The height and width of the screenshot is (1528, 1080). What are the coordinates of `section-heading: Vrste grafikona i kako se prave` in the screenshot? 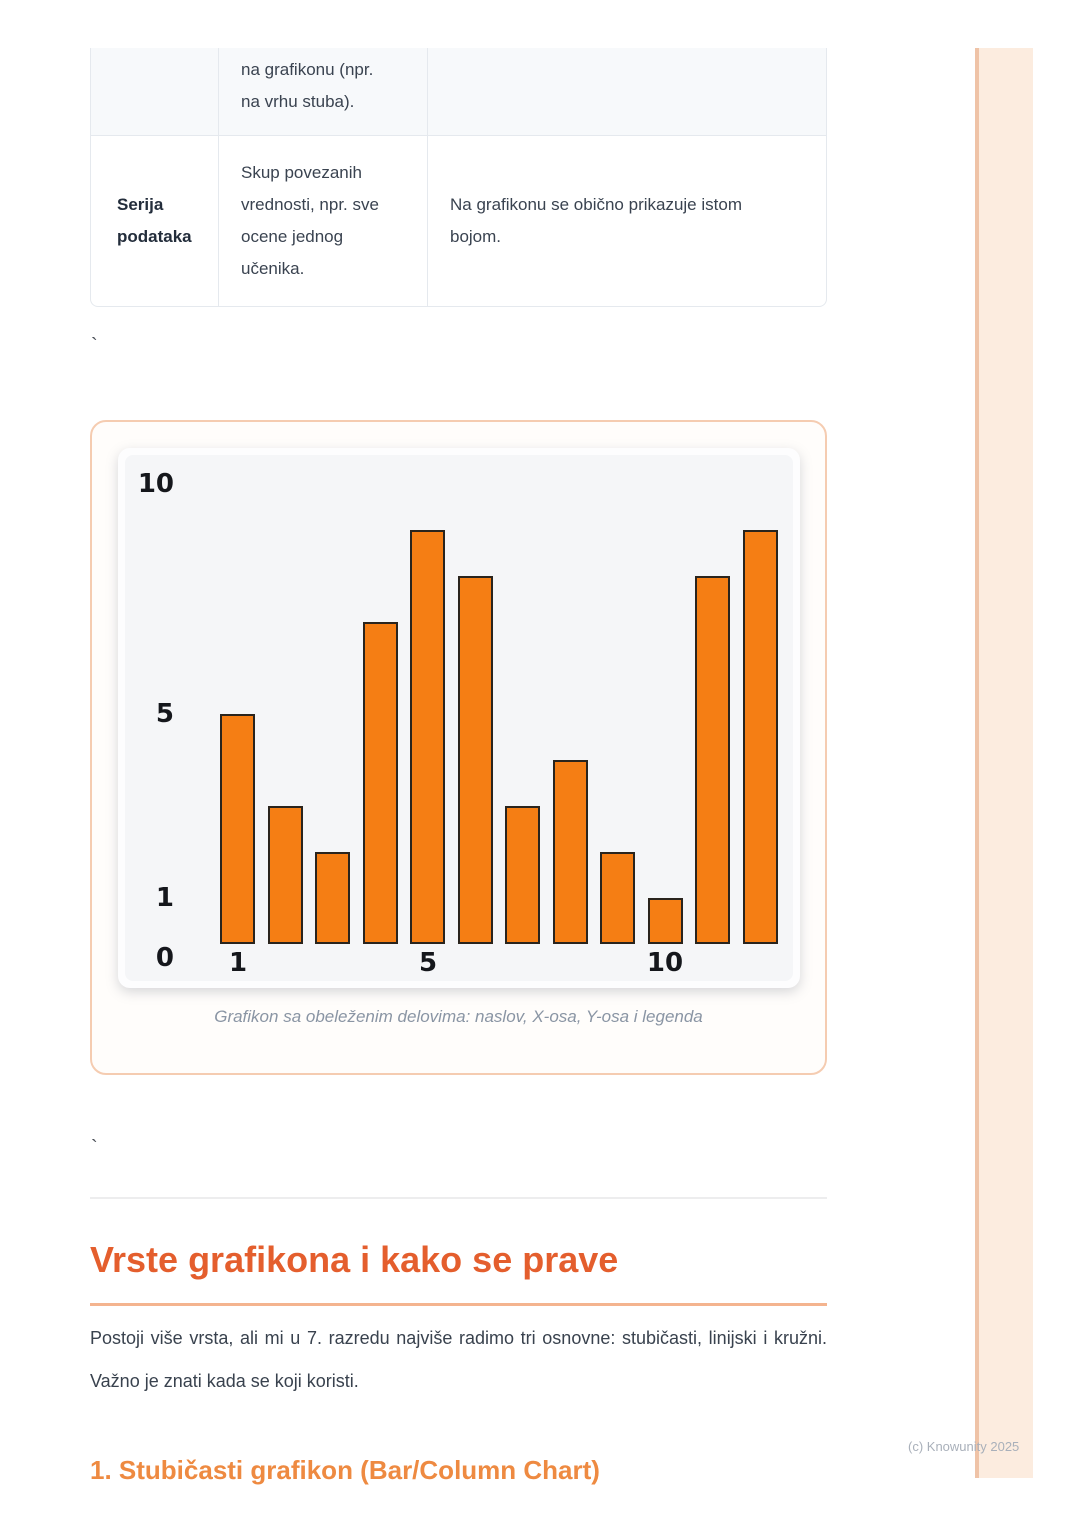 It's located at (354, 1259).